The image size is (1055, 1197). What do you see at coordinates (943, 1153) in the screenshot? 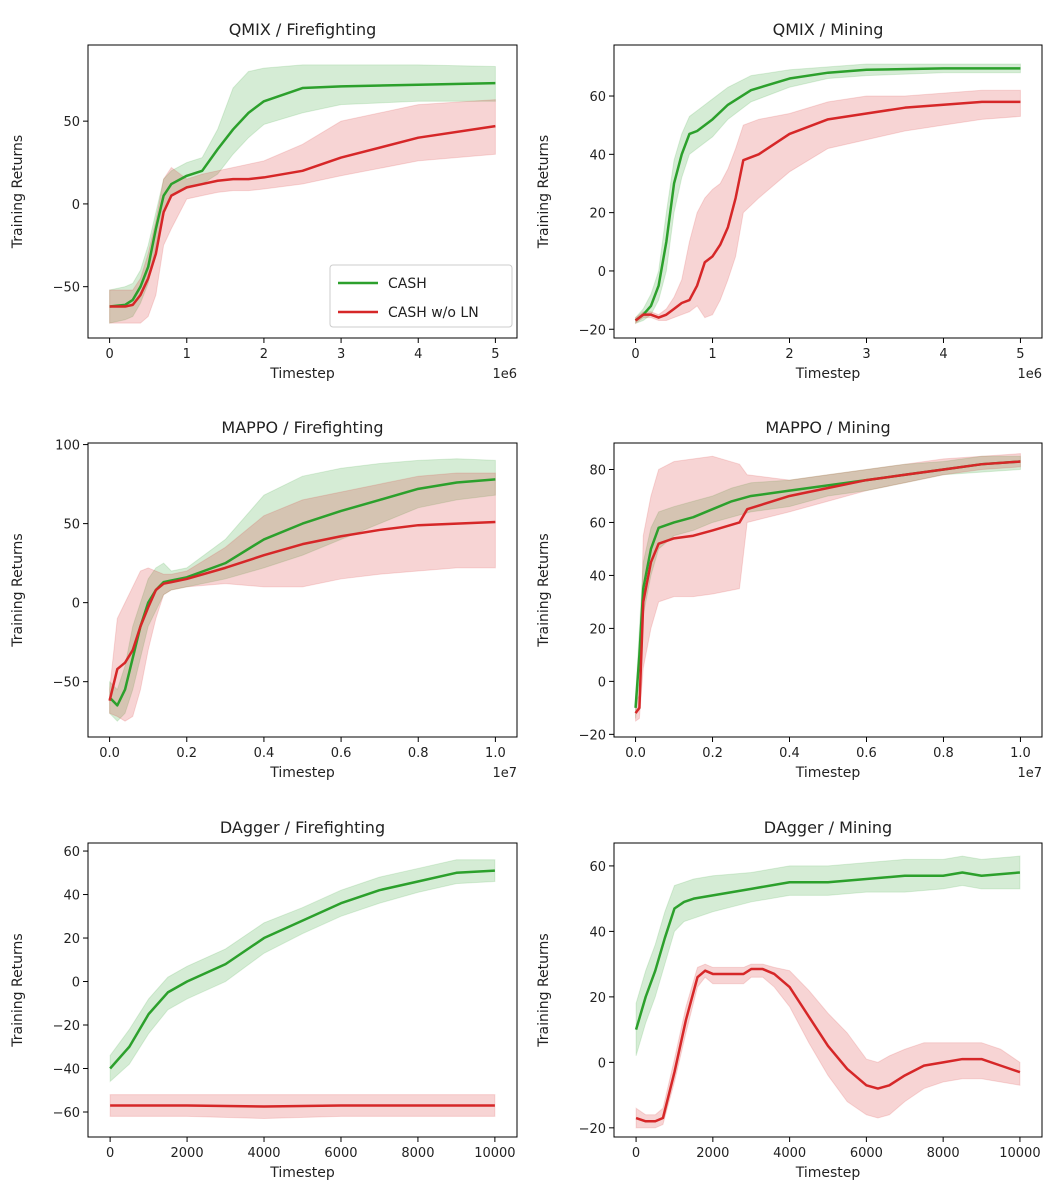
I see `x-tick-label: 8000` at bounding box center [943, 1153].